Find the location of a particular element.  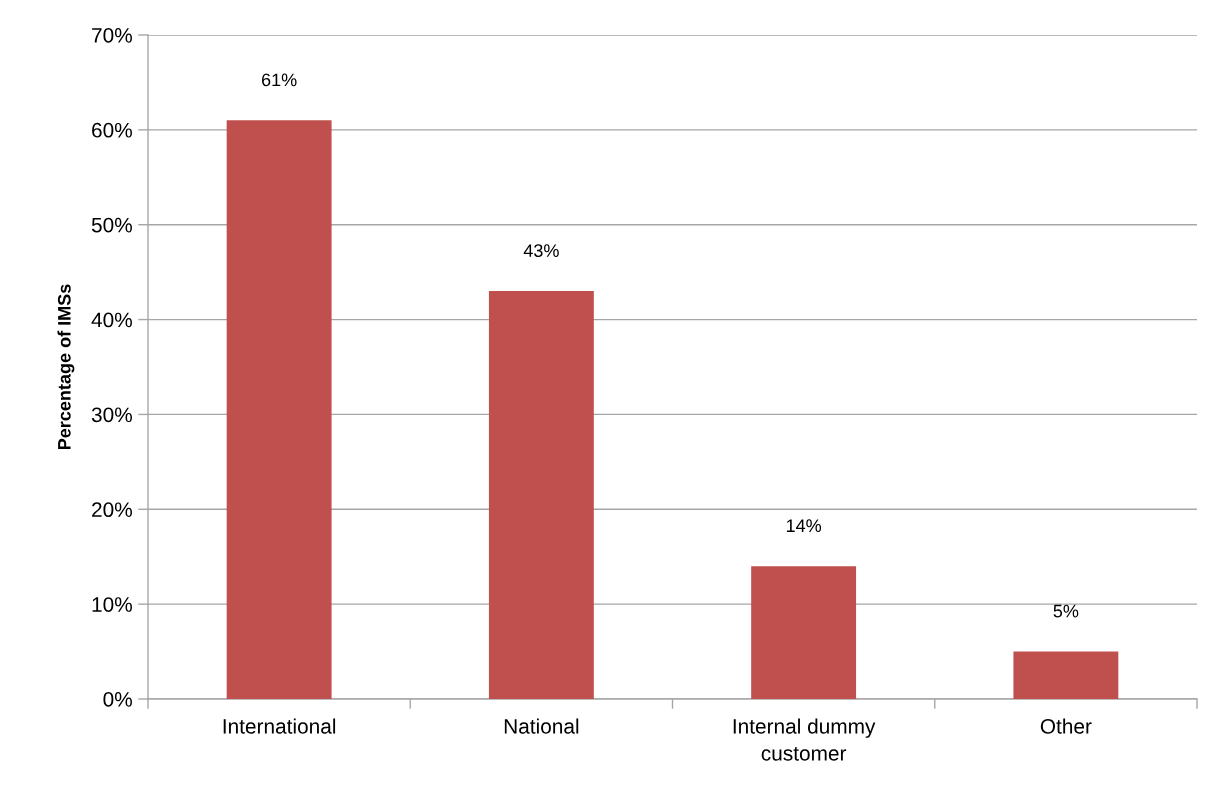

data-label: 5% is located at coordinates (1066, 611).